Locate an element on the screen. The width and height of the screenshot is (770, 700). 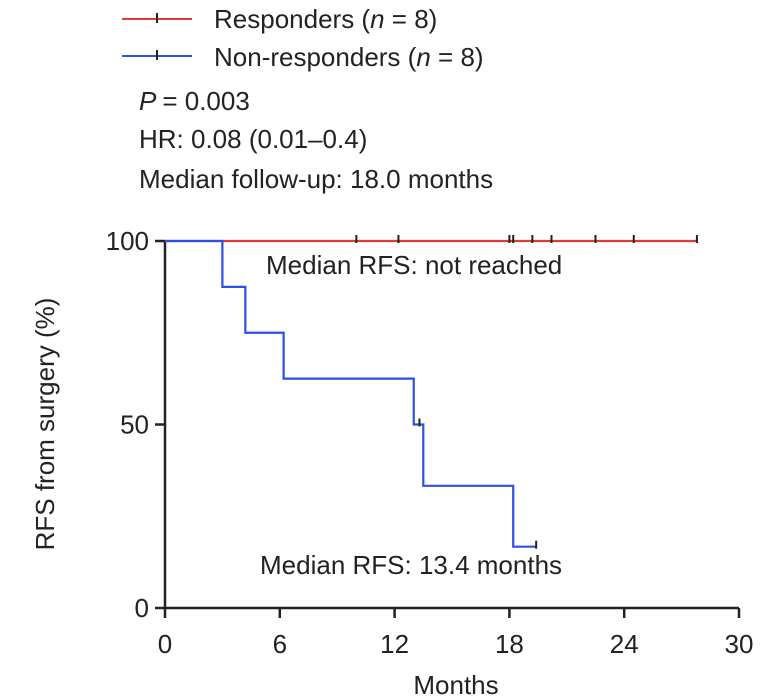
legend-label-responders: Responders (n = 8) is located at coordinates (325, 19).